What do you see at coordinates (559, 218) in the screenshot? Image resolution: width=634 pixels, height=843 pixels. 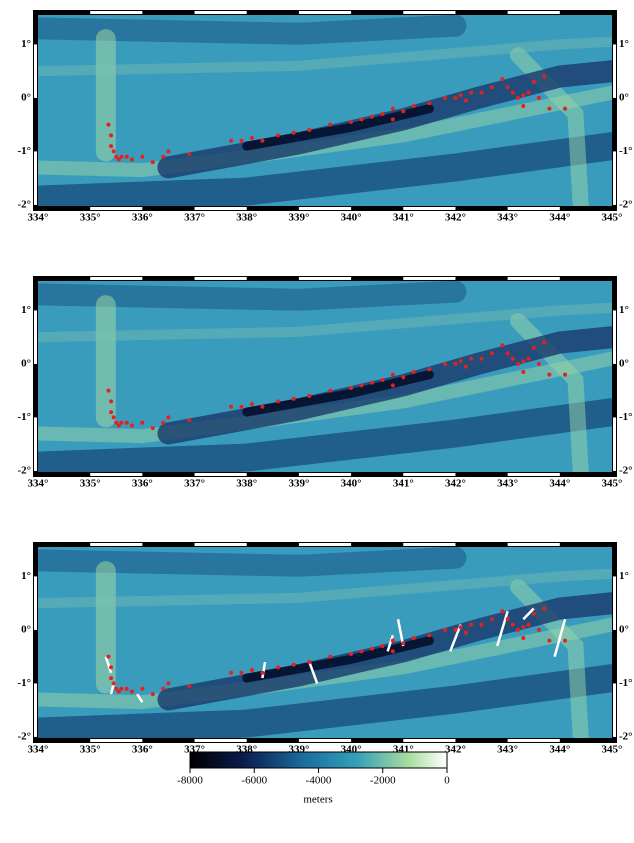 I see `x-tick-label: 344°` at bounding box center [559, 218].